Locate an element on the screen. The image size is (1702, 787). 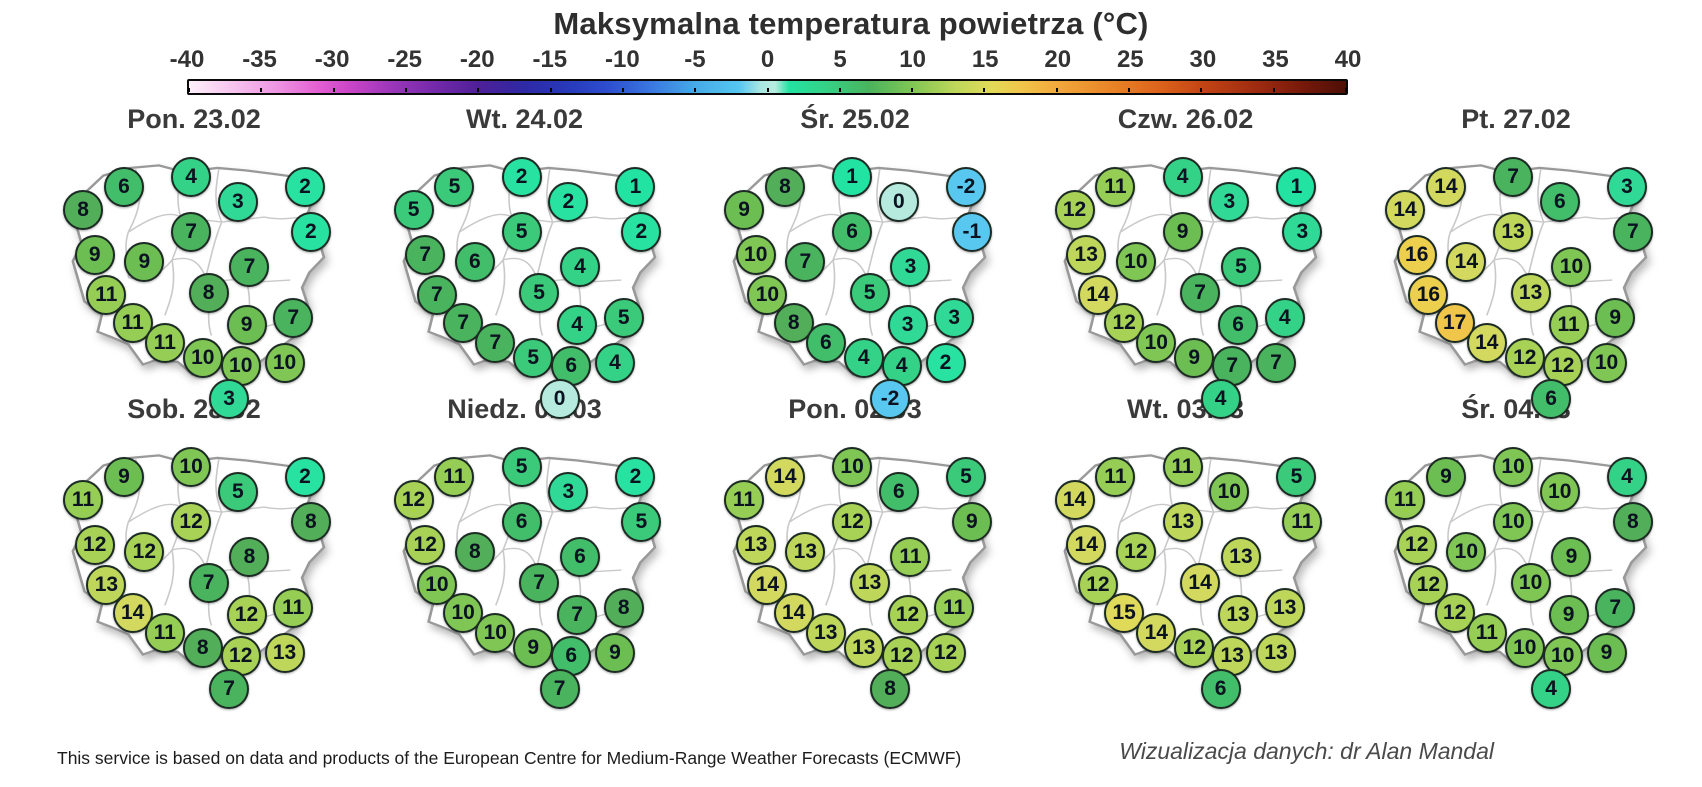
day-map-cell: Pt. 27.02 14 14 7 6 3 7 16 14 13 is located at coordinates (1516, 261).